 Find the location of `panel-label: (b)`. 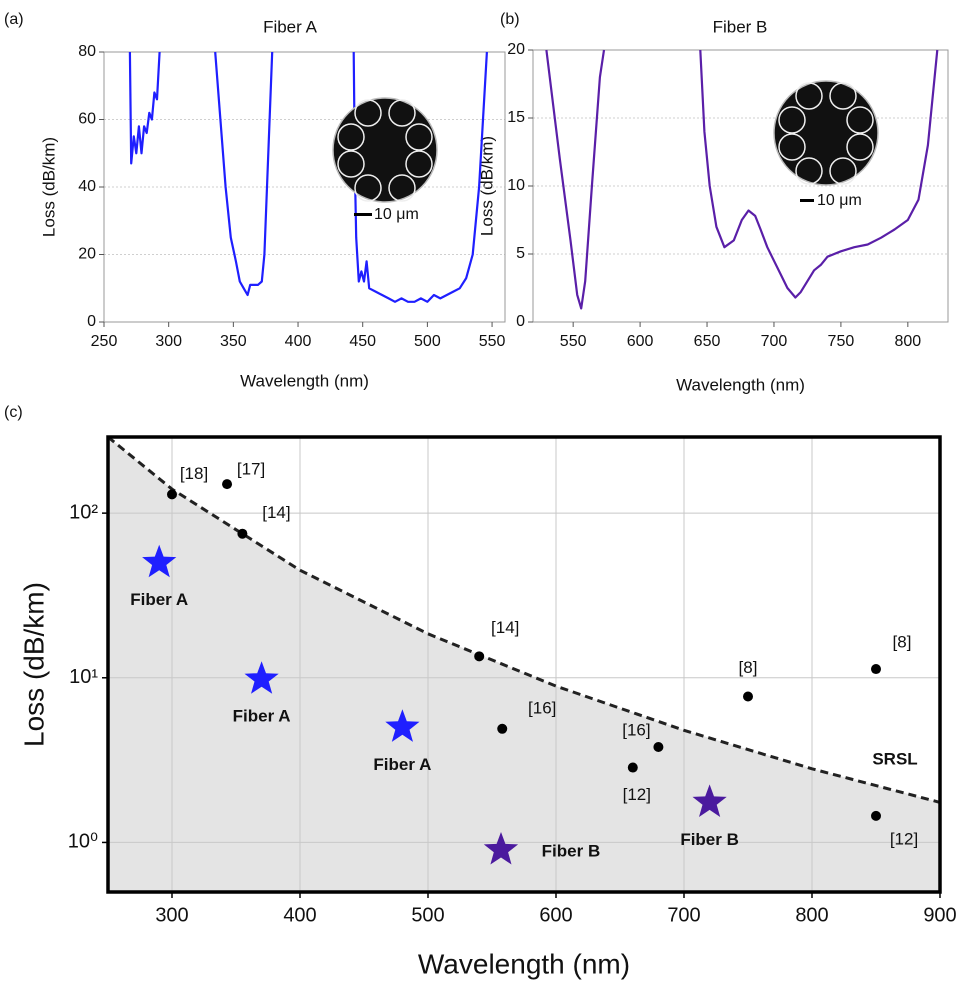

panel-label: (b) is located at coordinates (510, 19).